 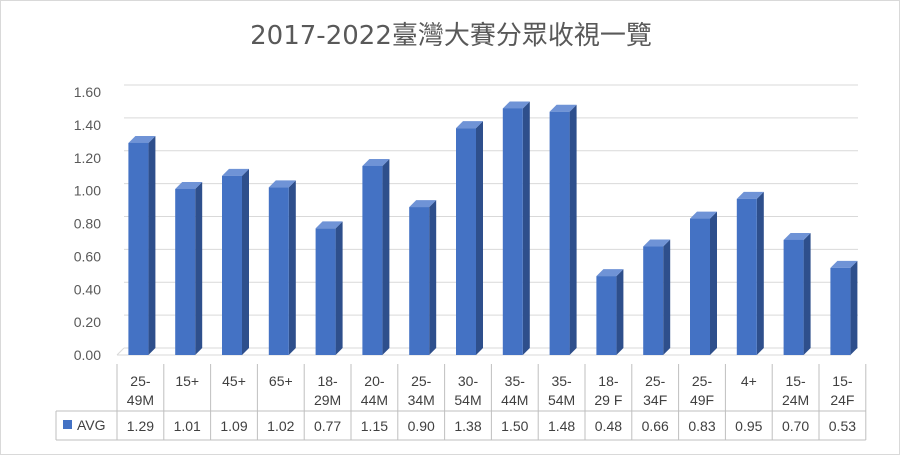 What do you see at coordinates (87, 289) in the screenshot?
I see `y-tick-label: 0.40` at bounding box center [87, 289].